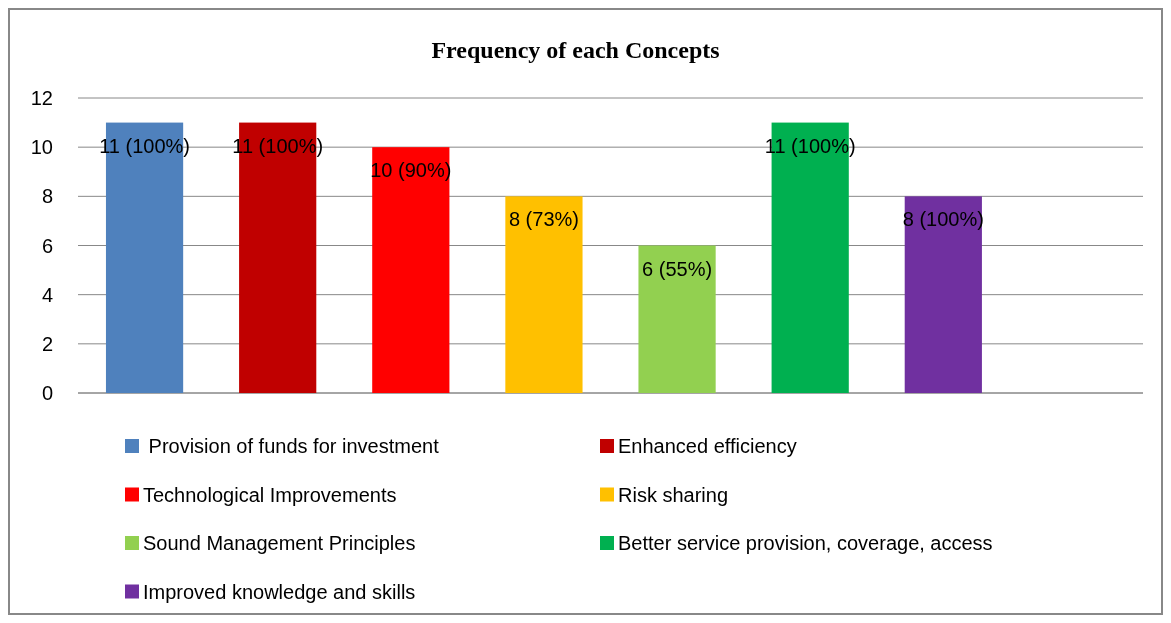  What do you see at coordinates (575, 50) in the screenshot?
I see `chart-title: Frequency of each Concepts` at bounding box center [575, 50].